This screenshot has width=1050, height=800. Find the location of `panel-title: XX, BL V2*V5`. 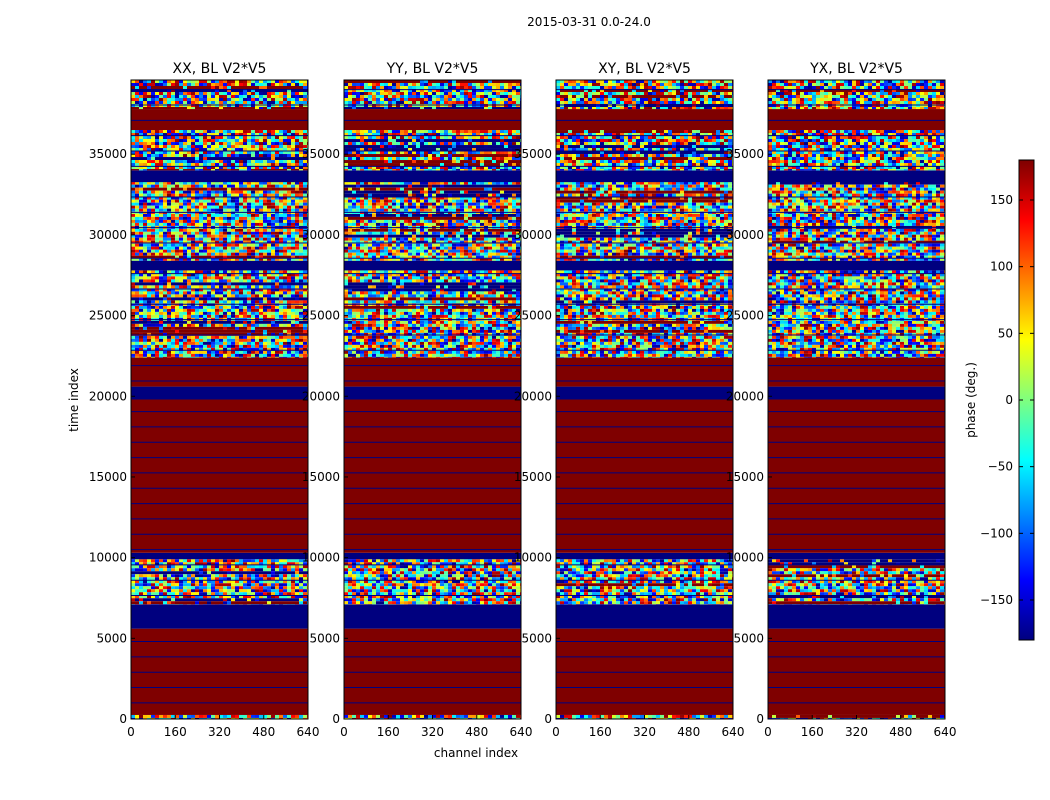

panel-title: XX, BL V2*V5 is located at coordinates (220, 69).